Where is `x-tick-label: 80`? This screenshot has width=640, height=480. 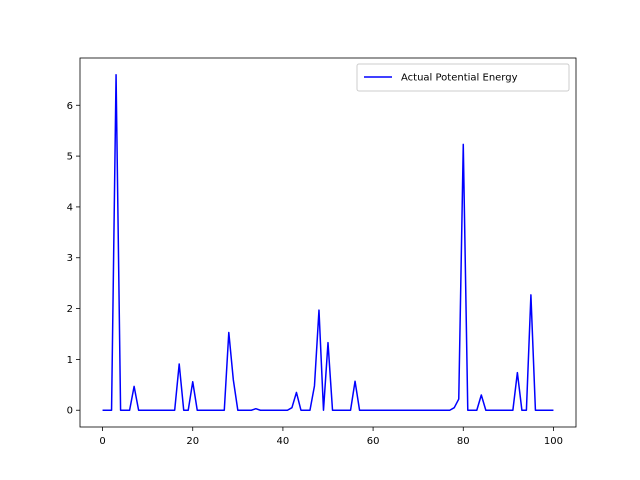
x-tick-label: 80 is located at coordinates (463, 441).